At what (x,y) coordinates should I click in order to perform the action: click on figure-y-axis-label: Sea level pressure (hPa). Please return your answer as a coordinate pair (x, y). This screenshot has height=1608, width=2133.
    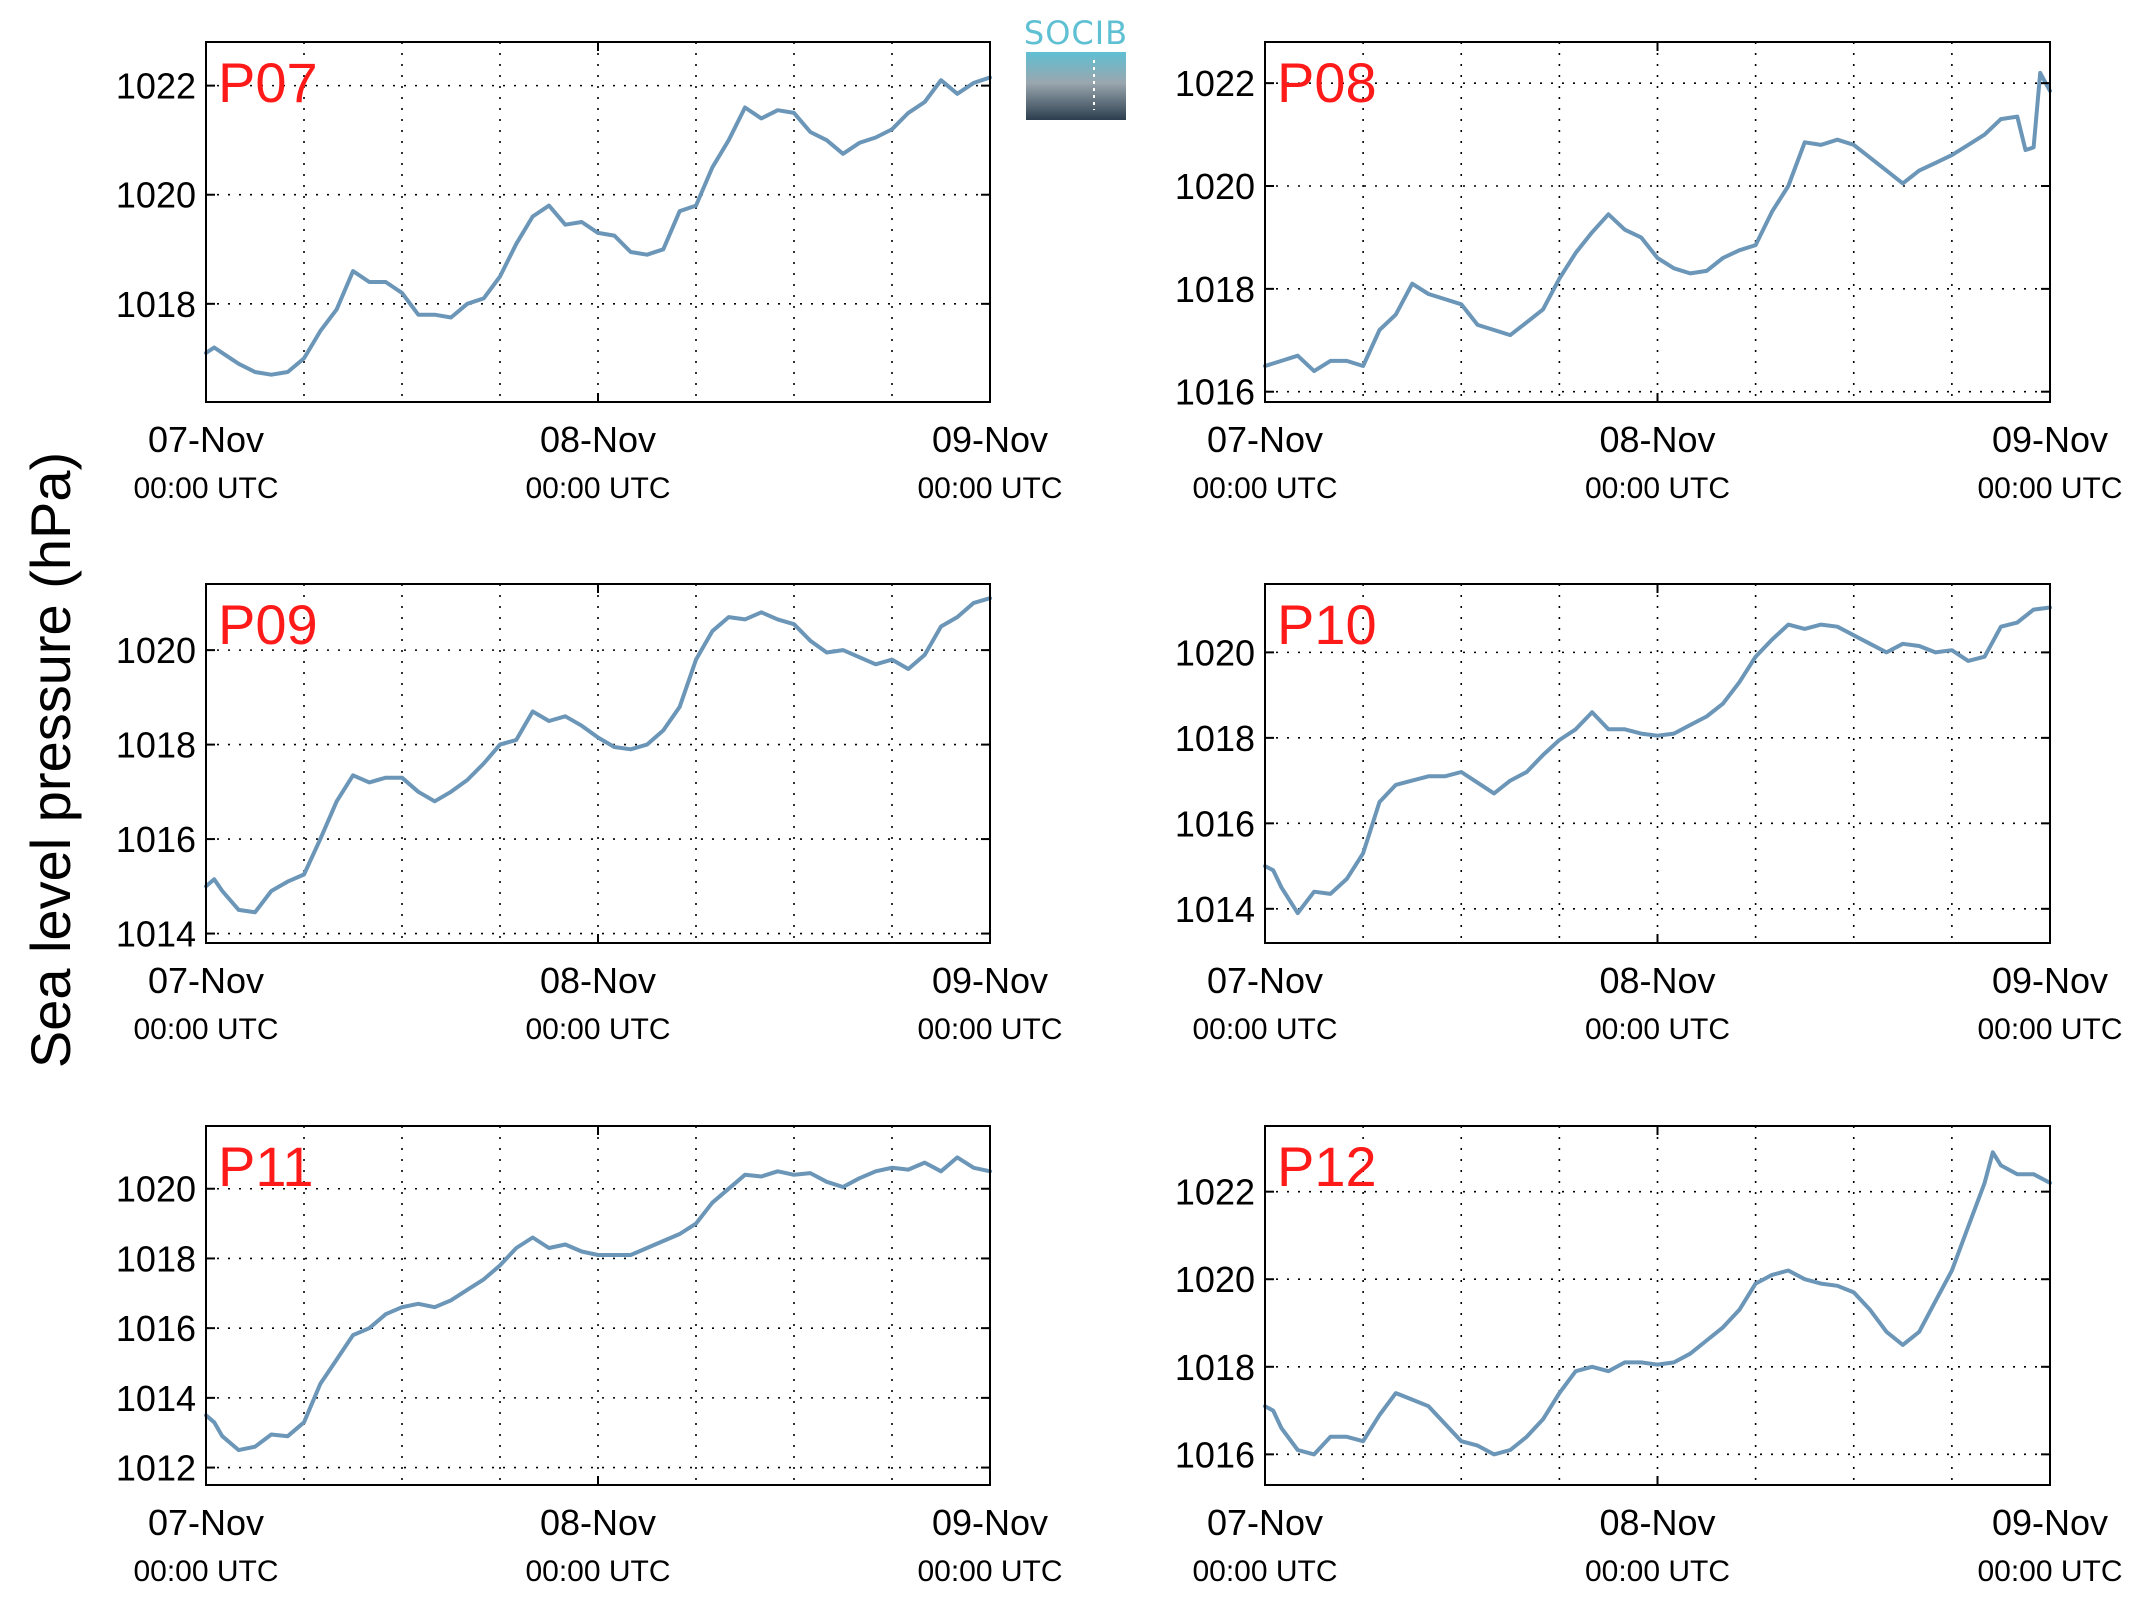
    Looking at the image, I should click on (50, 760).